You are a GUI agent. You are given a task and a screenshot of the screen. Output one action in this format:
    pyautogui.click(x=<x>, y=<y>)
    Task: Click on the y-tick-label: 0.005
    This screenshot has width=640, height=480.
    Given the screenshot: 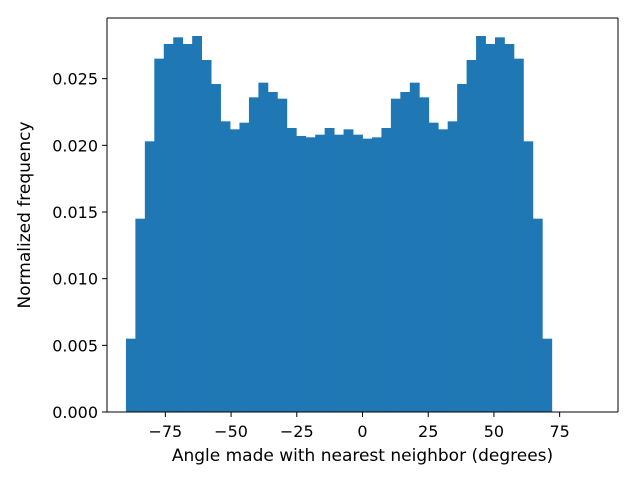 What is the action you would take?
    pyautogui.click(x=75, y=345)
    